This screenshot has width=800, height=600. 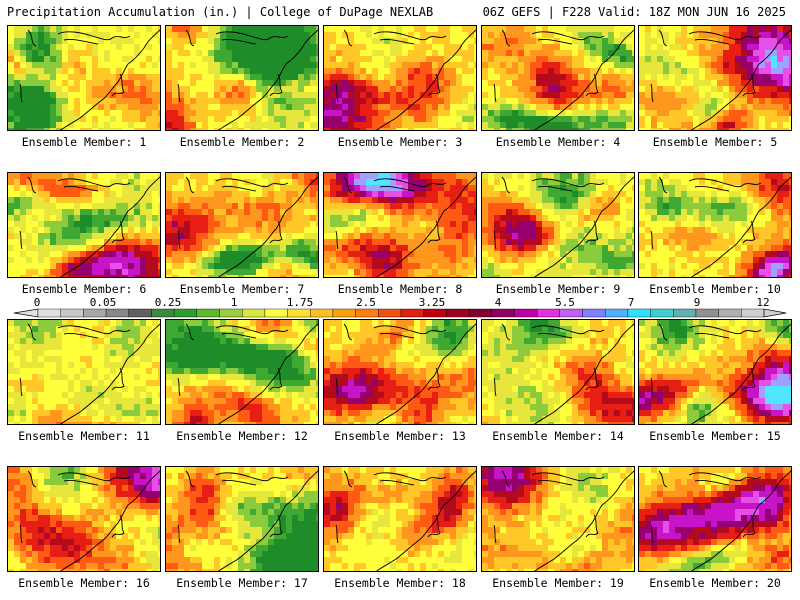 What do you see at coordinates (366, 302) in the screenshot?
I see `colorbar-tick-label: 2.5` at bounding box center [366, 302].